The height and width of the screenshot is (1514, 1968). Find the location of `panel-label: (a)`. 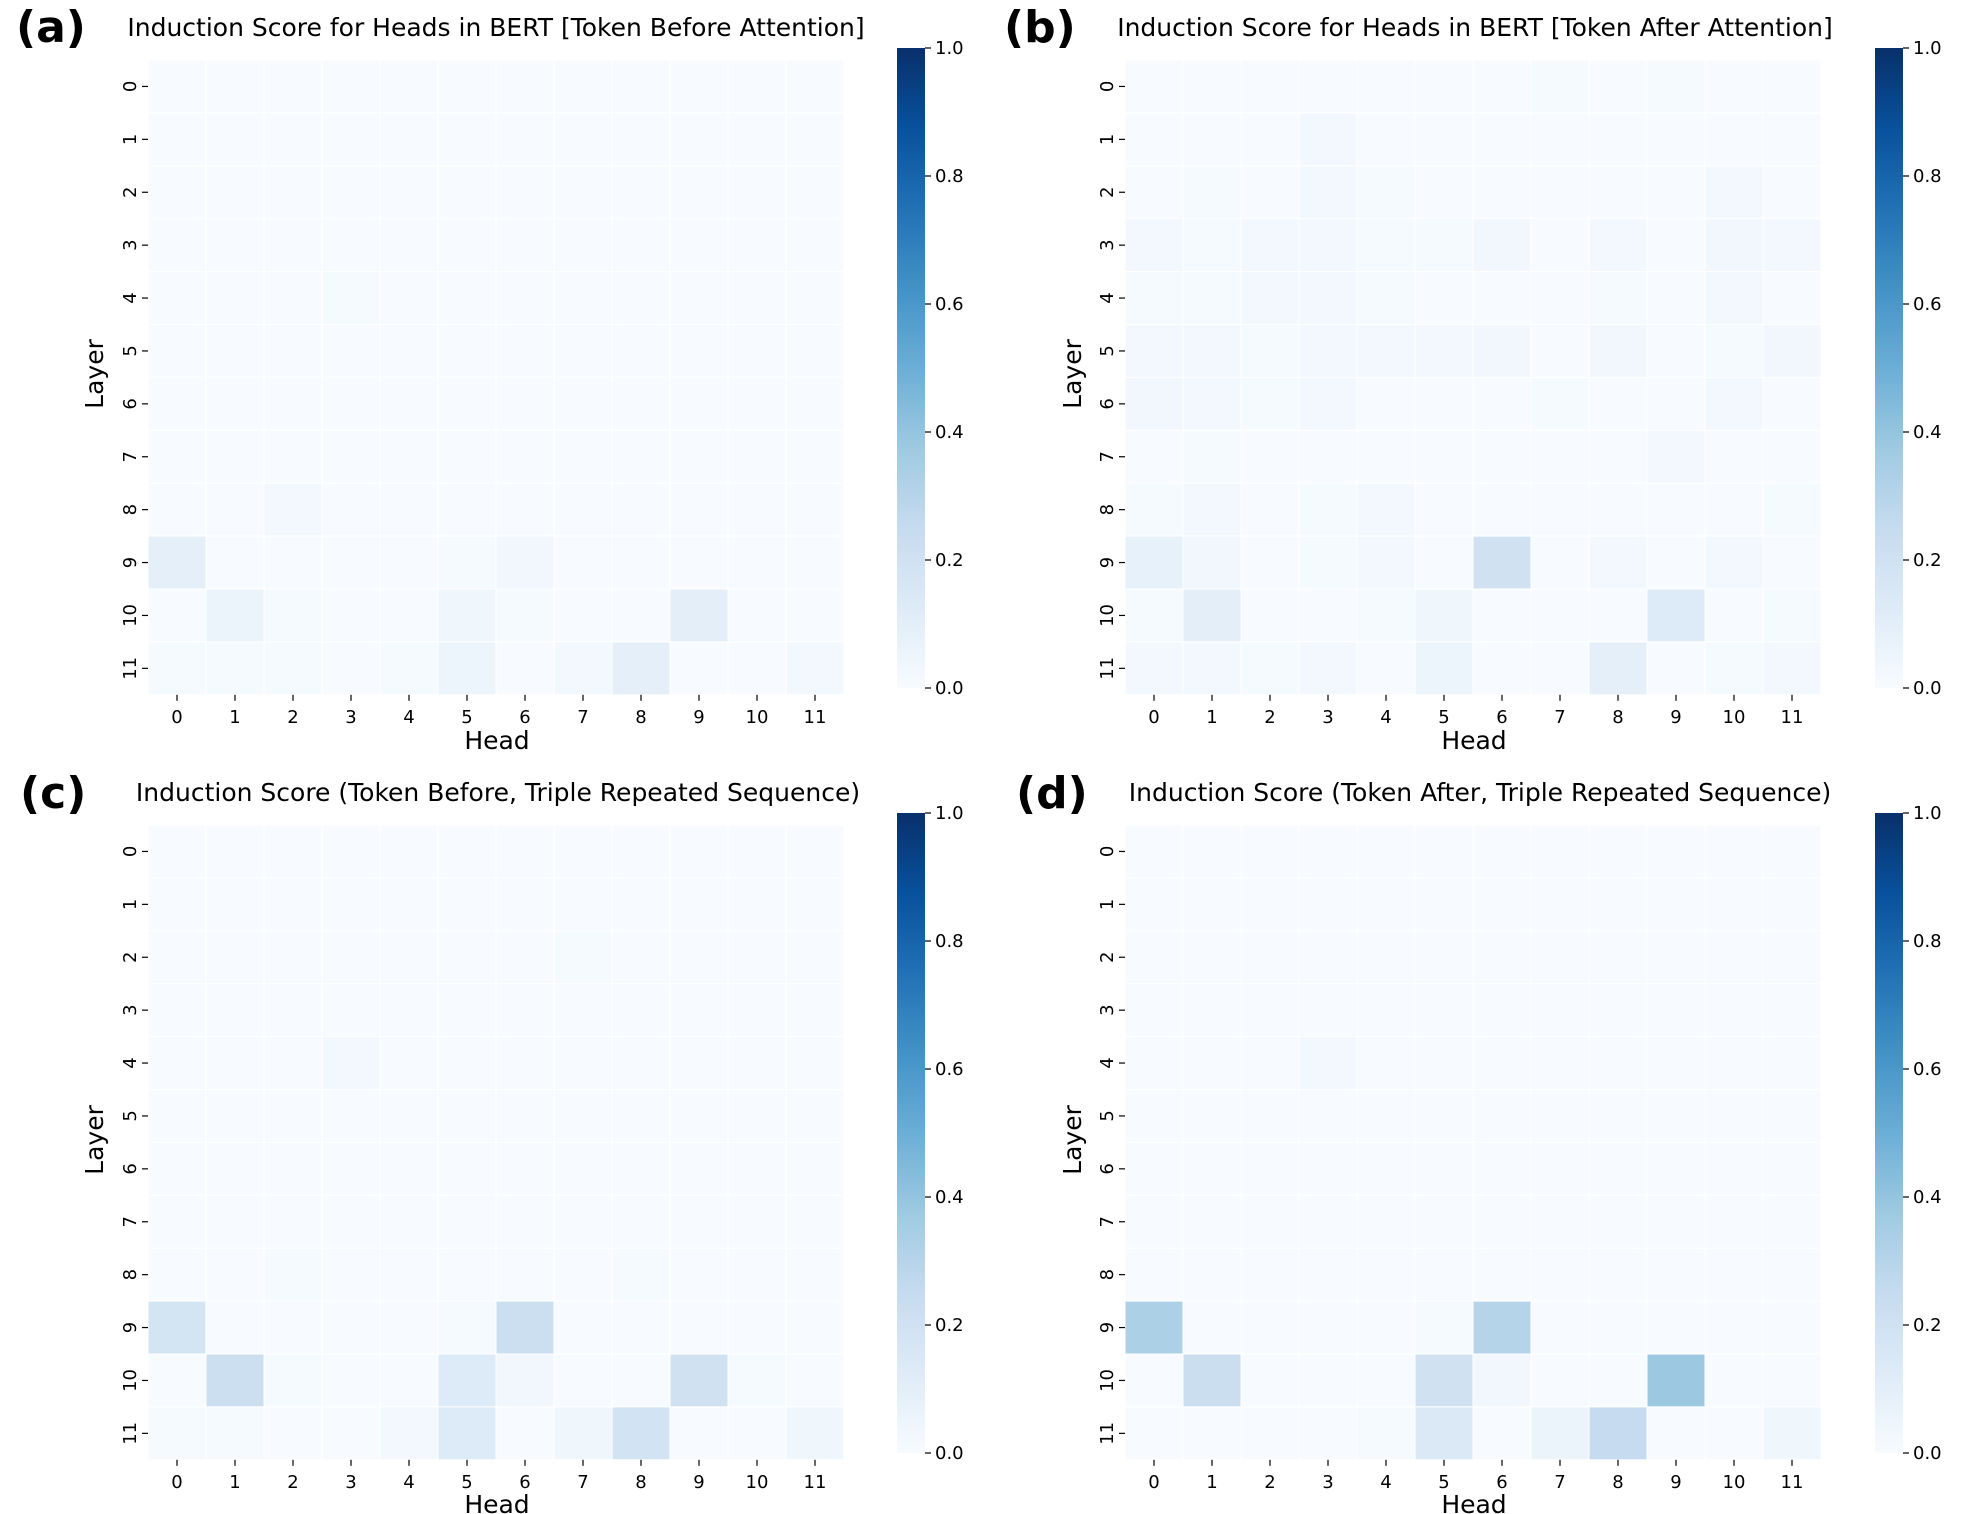

panel-label: (a) is located at coordinates (51, 27).